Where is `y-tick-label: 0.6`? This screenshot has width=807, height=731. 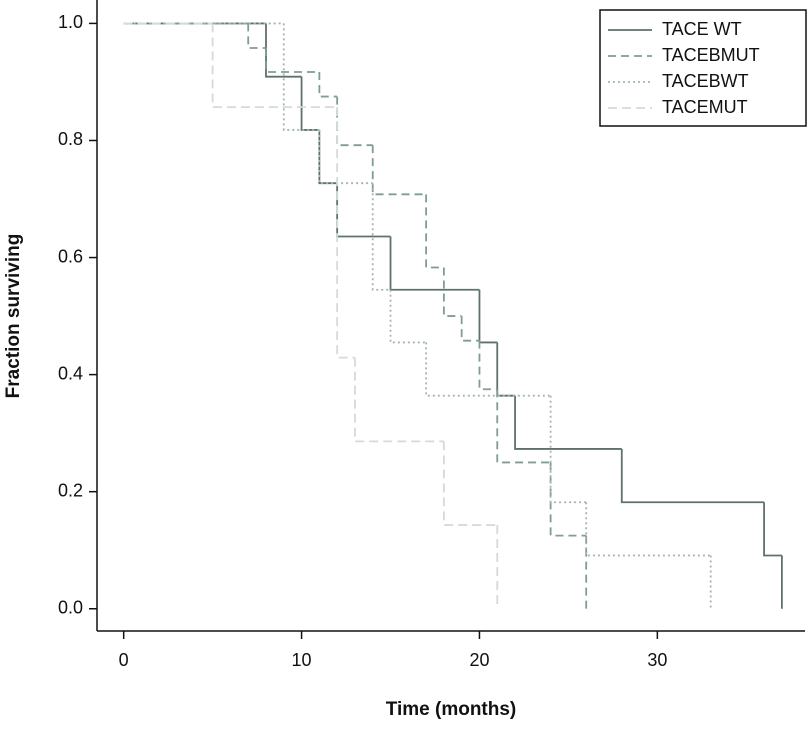 y-tick-label: 0.6 is located at coordinates (70, 256).